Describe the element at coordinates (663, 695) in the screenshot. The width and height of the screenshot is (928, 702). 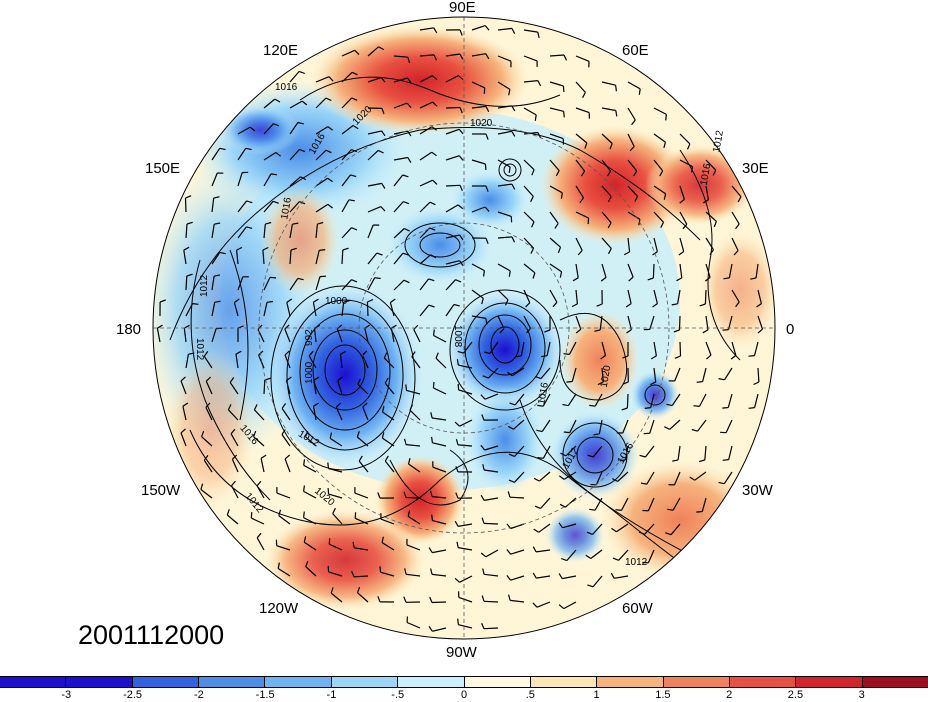
I see `colorbar-tick-label: 1.5` at that location.